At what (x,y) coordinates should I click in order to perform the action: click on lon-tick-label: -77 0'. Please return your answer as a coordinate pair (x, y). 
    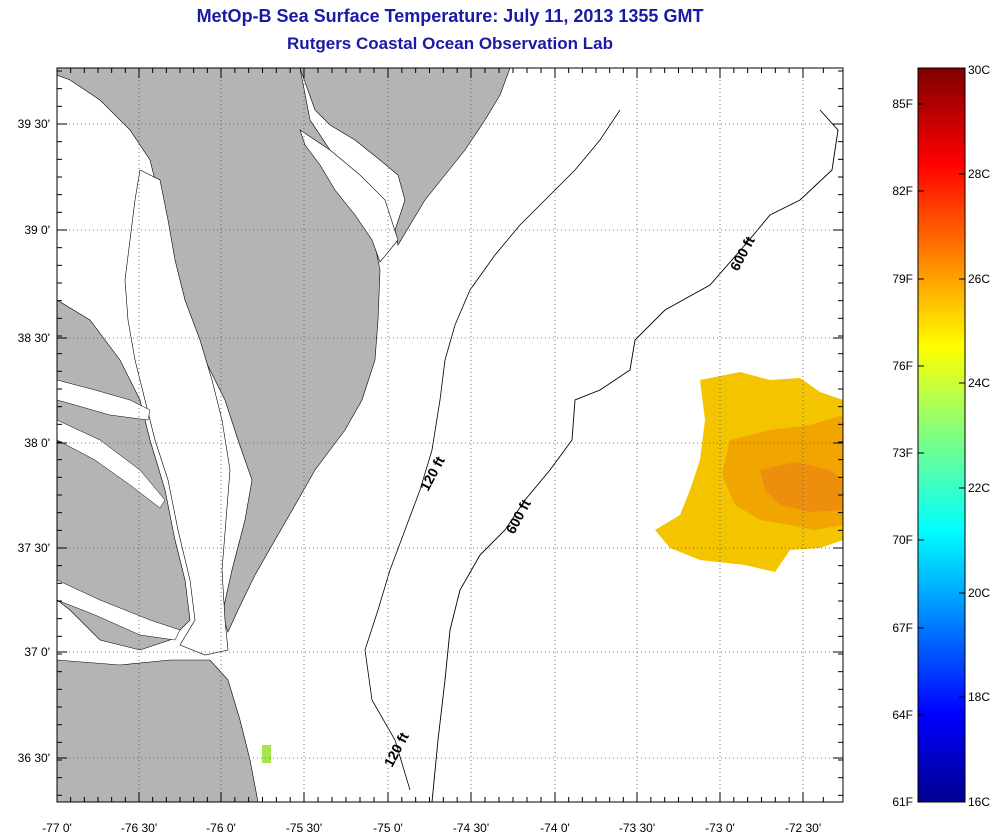
    Looking at the image, I should click on (57, 828).